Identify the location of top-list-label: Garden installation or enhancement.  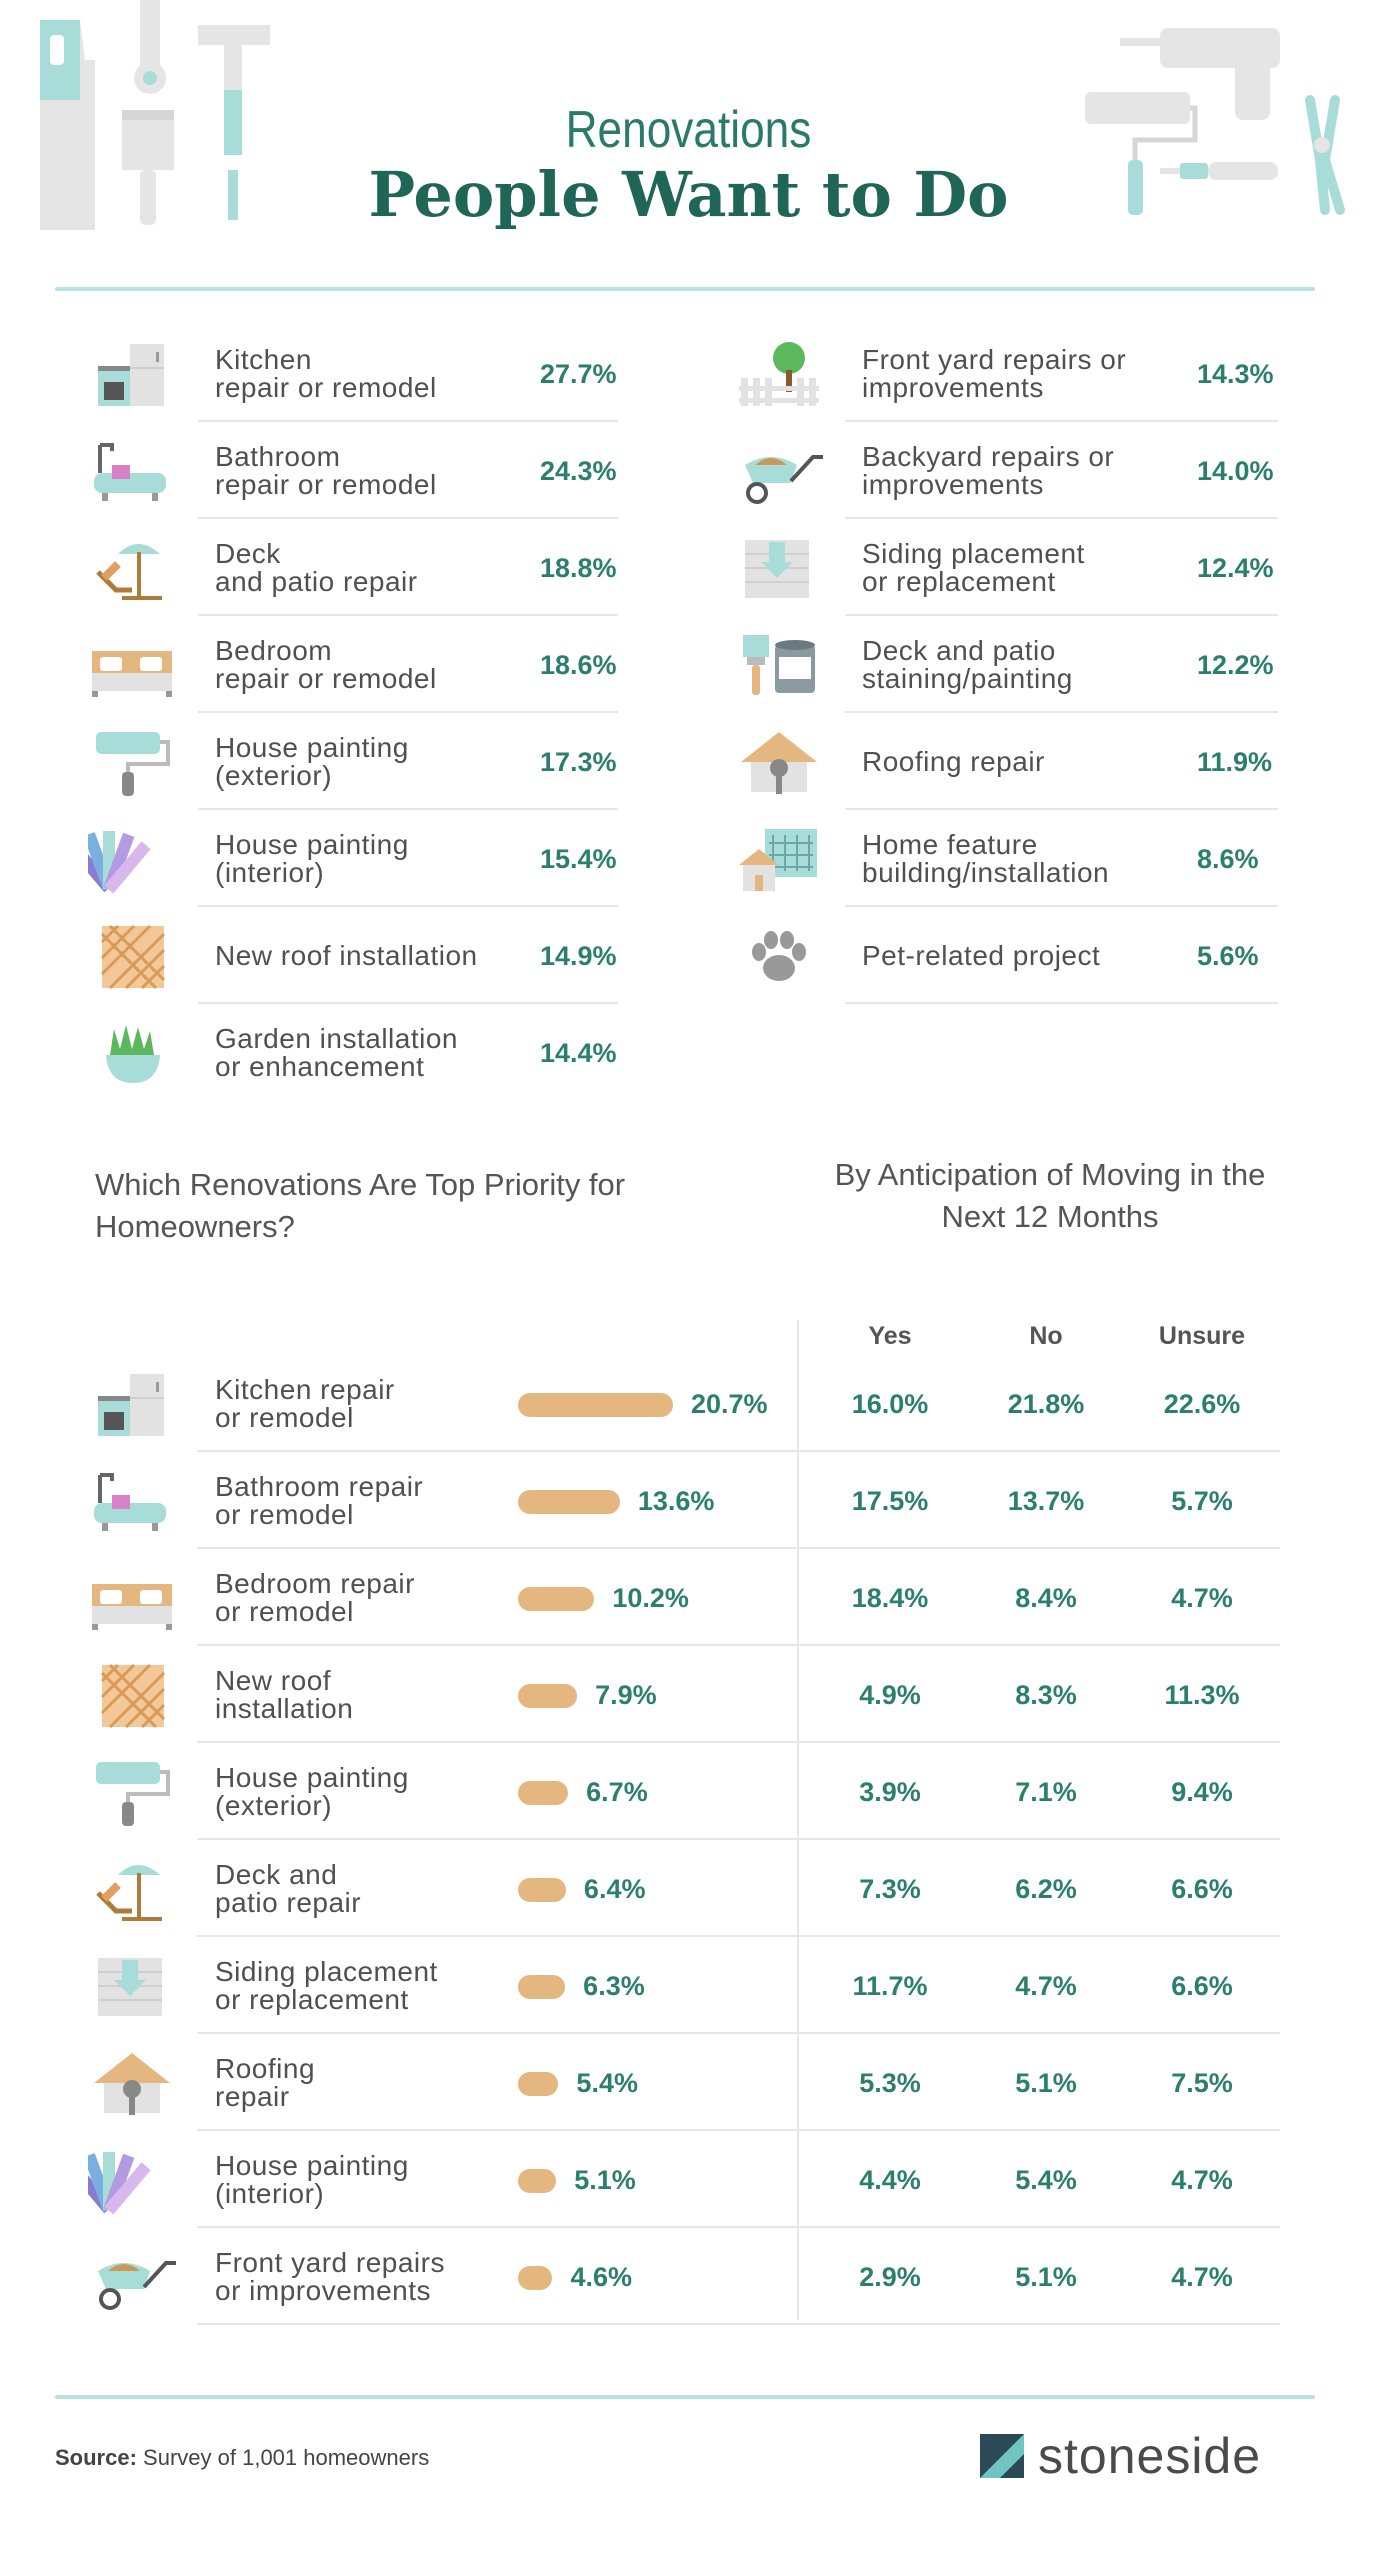
(336, 1052).